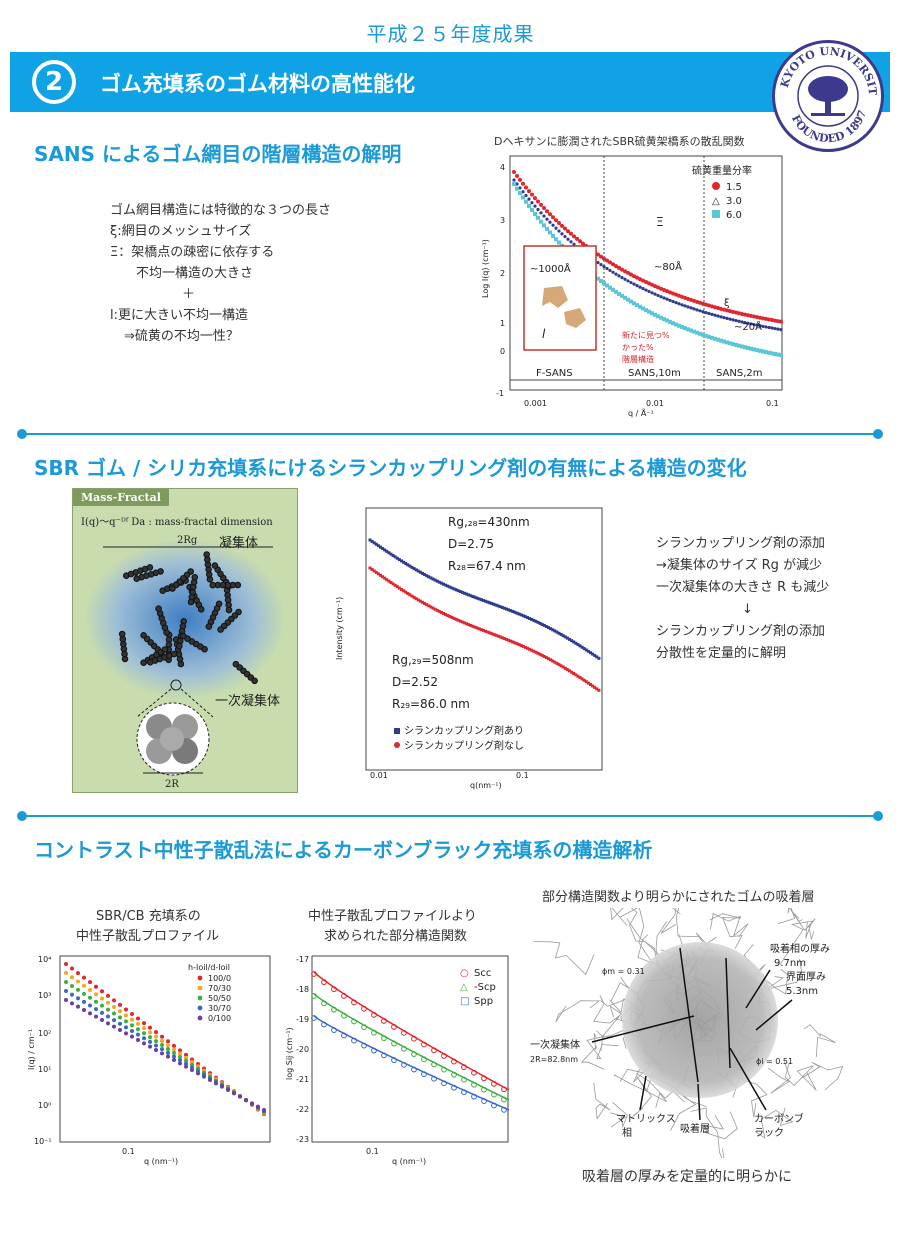 The image size is (901, 1238). What do you see at coordinates (544, 334) in the screenshot?
I see `annot-l: l` at bounding box center [544, 334].